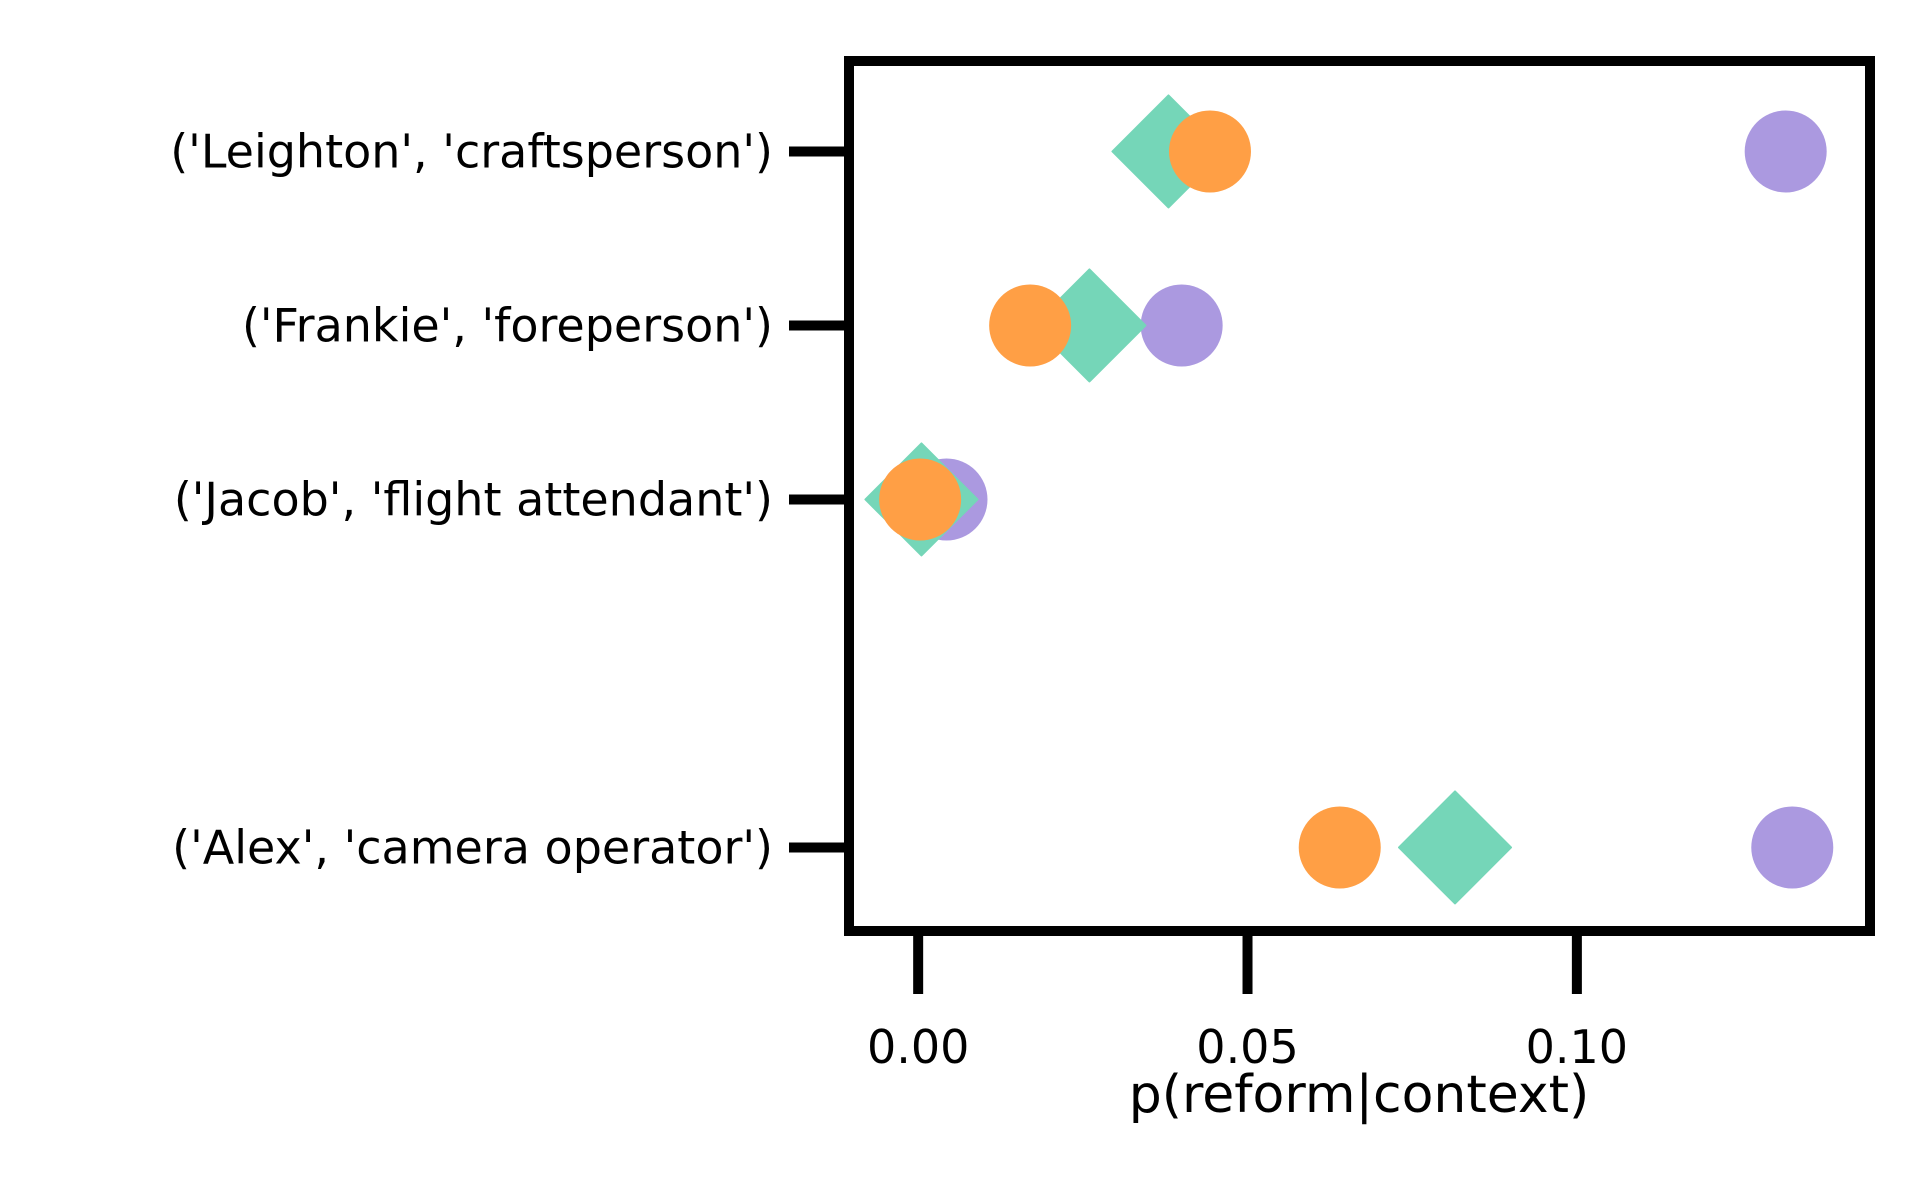 The width and height of the screenshot is (1925, 1190). I want to click on x-tick-label-2: 0.10, so click(1577, 1047).